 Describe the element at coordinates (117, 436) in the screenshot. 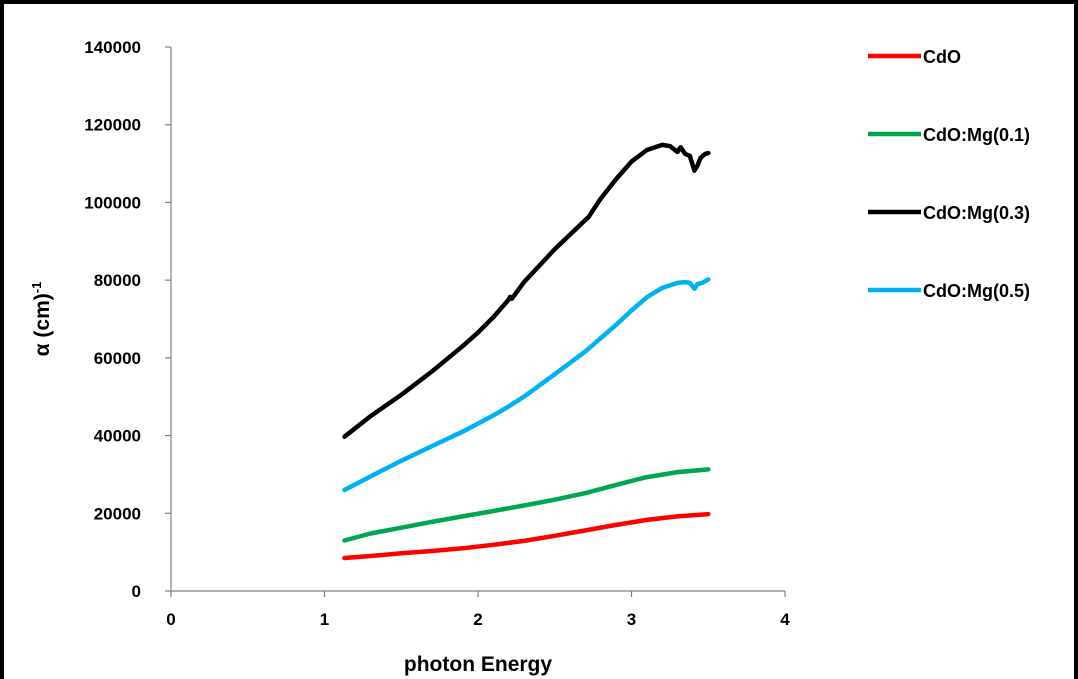

I see `y-tick-label: 40000` at that location.